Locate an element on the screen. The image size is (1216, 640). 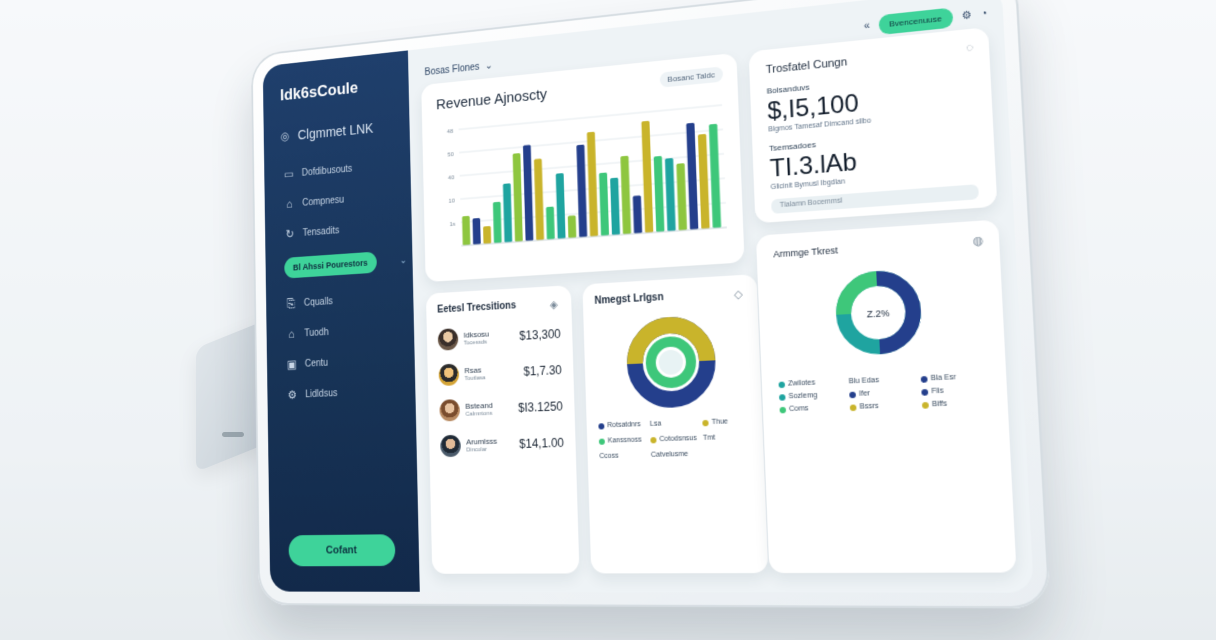
legend-item: Biffs is located at coordinates (955, 404).